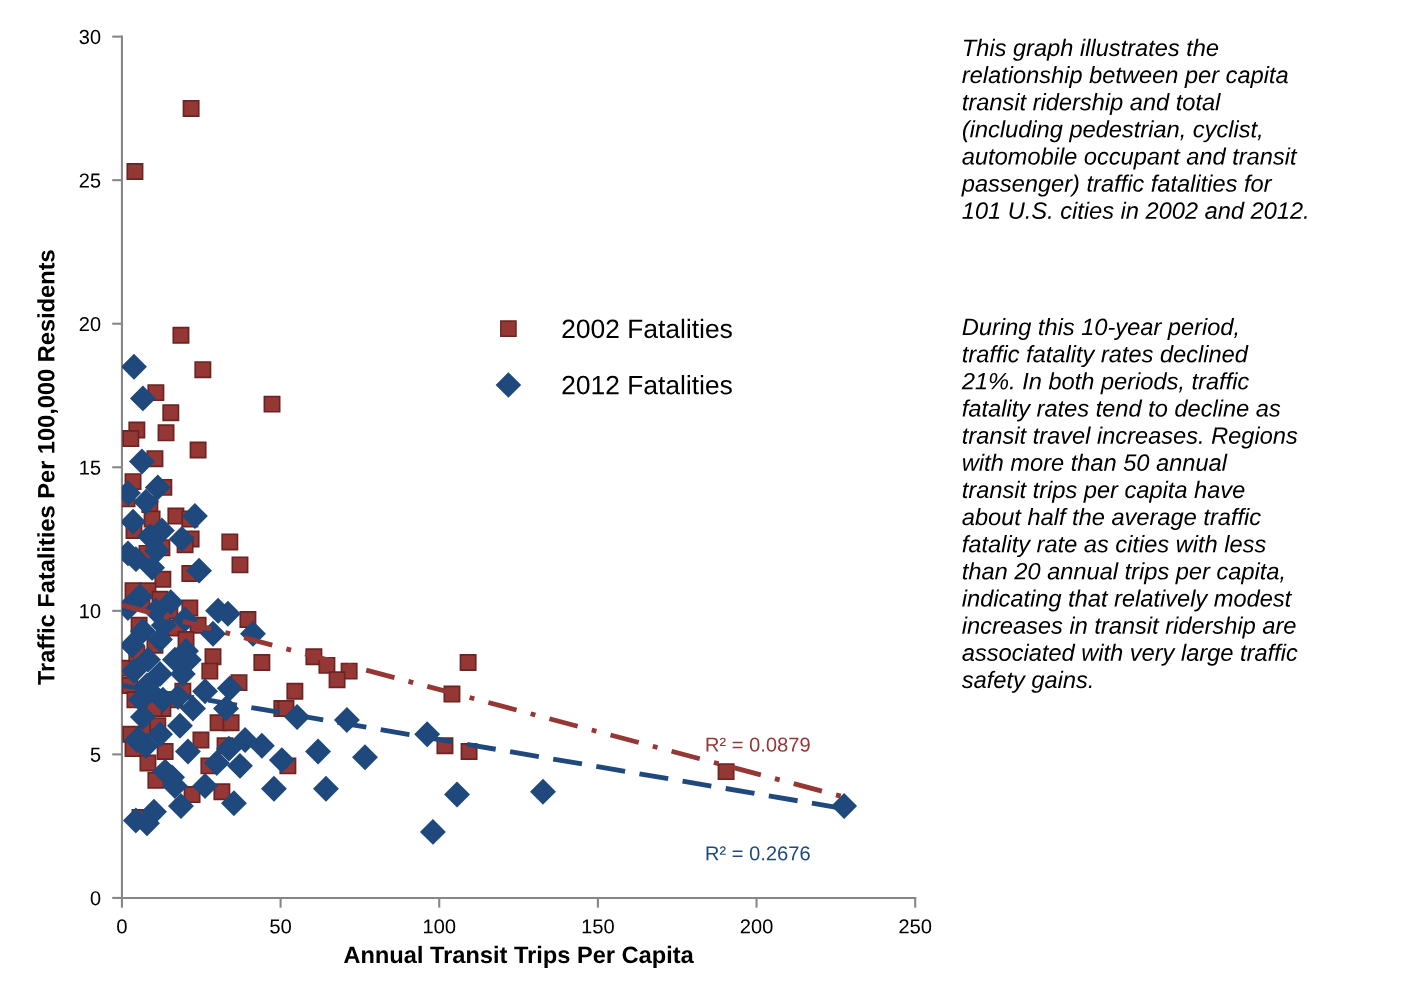  Describe the element at coordinates (90, 611) in the screenshot. I see `y-tick-label: 10` at that location.